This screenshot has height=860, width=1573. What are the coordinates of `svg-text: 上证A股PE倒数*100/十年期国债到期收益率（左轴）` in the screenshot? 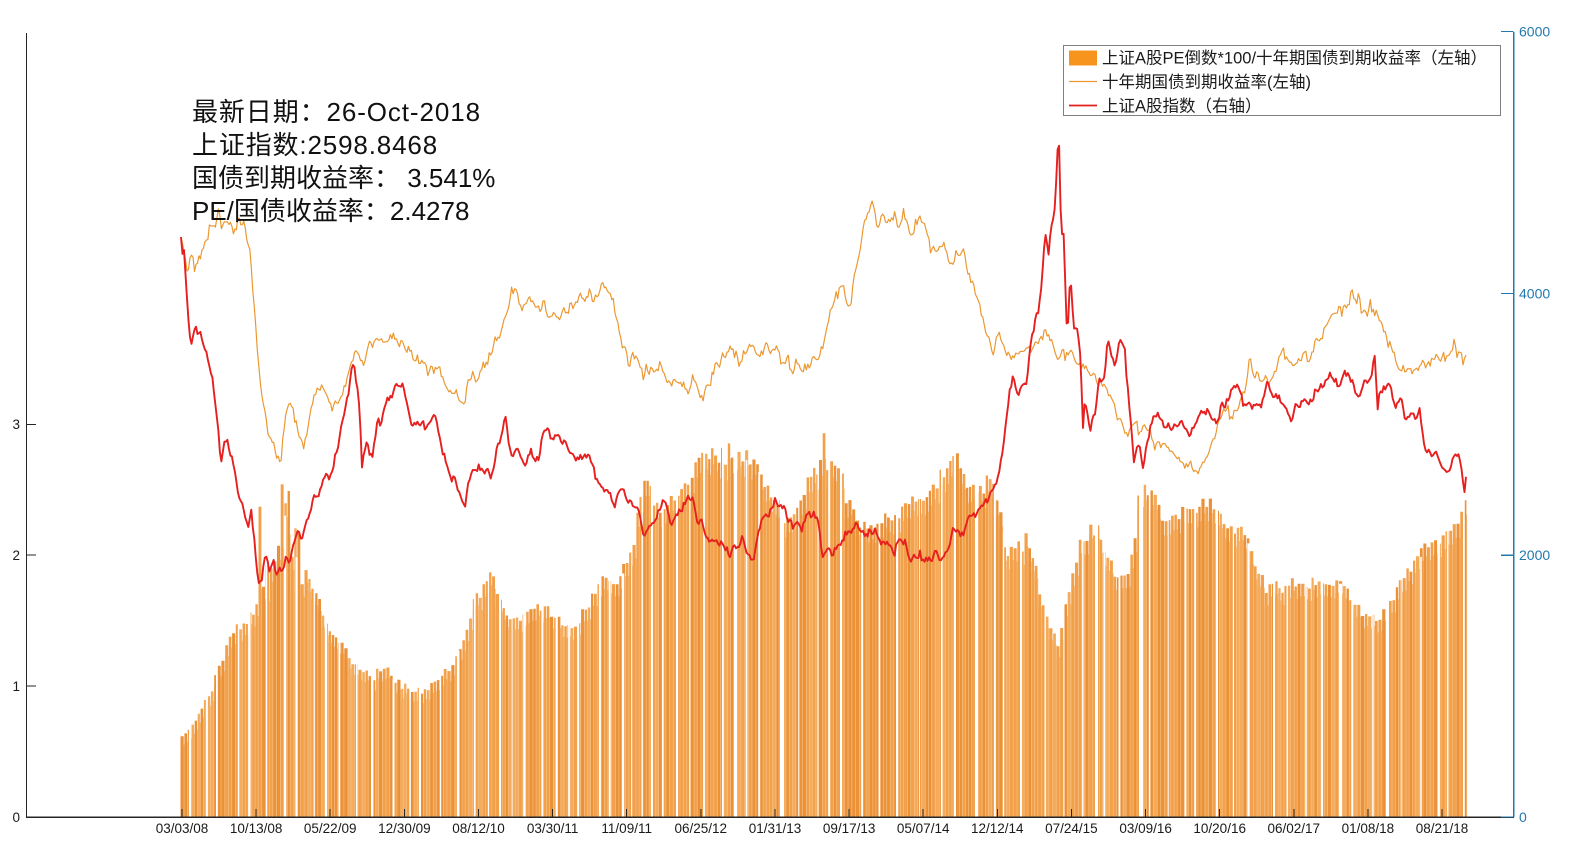 It's located at (1294, 58).